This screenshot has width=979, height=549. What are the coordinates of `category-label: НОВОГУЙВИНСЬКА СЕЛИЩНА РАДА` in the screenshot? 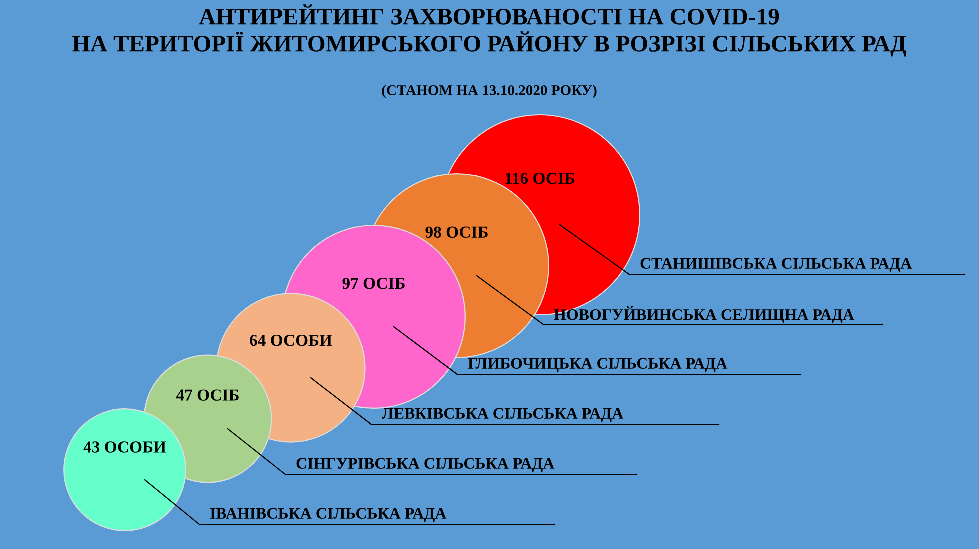 It's located at (704, 315).